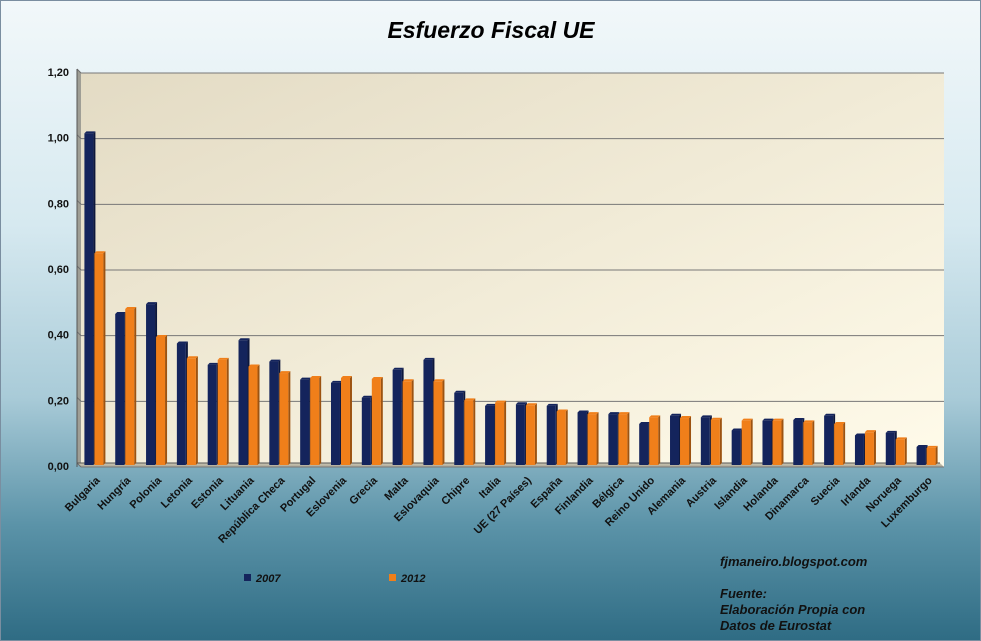 This screenshot has width=981, height=641. What do you see at coordinates (743, 593) in the screenshot?
I see `source-annotation-line: Fuente:` at bounding box center [743, 593].